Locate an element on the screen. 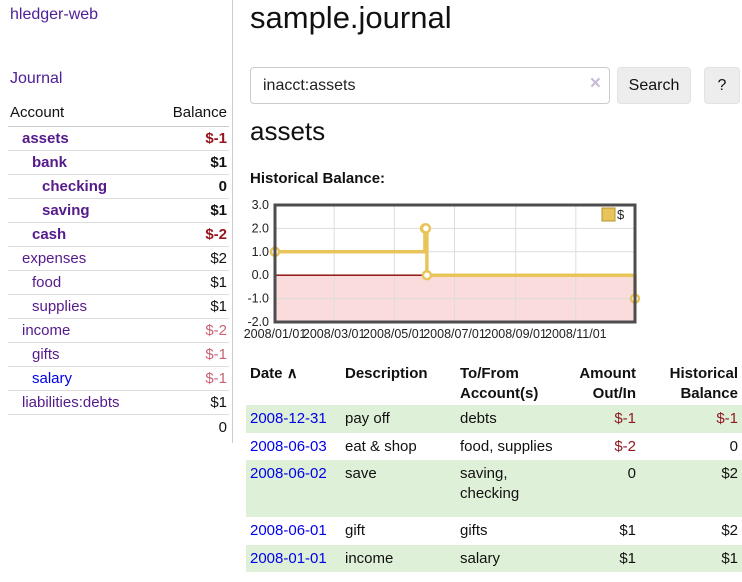 This screenshot has height=582, width=742. search-input is located at coordinates (430, 85).